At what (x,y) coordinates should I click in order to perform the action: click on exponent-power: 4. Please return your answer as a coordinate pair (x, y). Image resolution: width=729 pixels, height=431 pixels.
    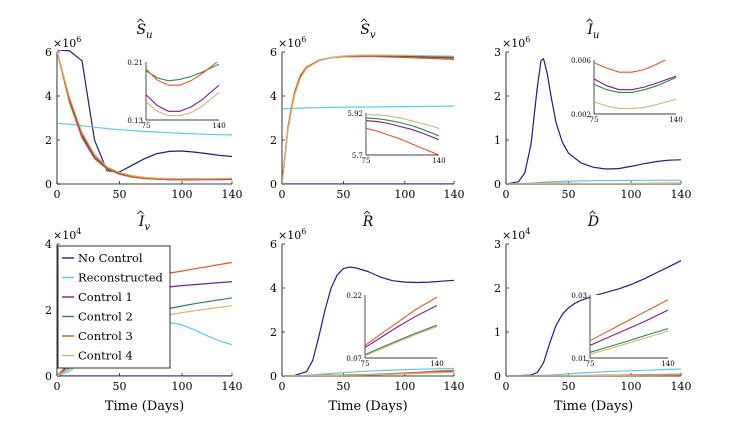
    Looking at the image, I should click on (78, 231).